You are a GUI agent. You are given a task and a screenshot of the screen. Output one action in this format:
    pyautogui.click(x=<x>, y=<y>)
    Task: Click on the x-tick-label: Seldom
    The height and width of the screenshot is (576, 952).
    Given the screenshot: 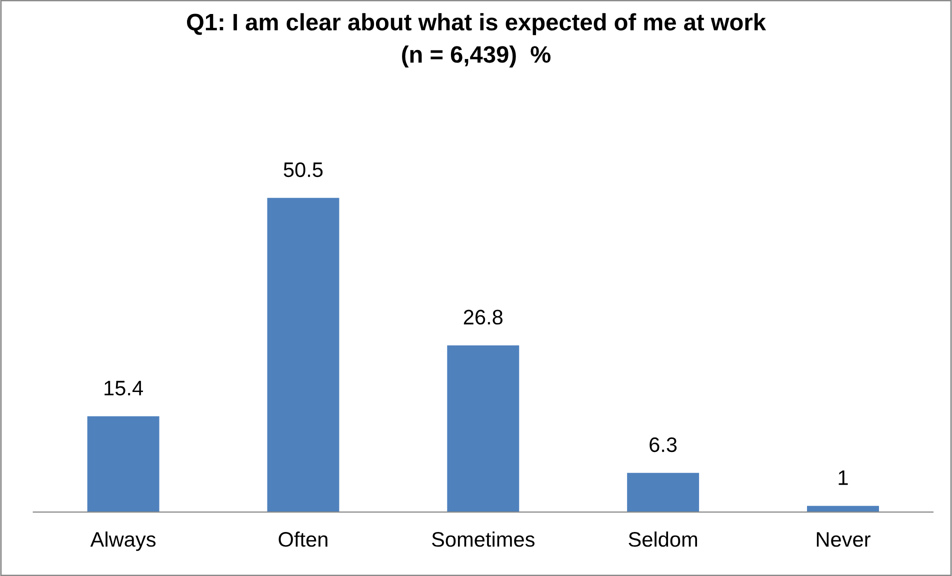 What is the action you would take?
    pyautogui.click(x=663, y=539)
    